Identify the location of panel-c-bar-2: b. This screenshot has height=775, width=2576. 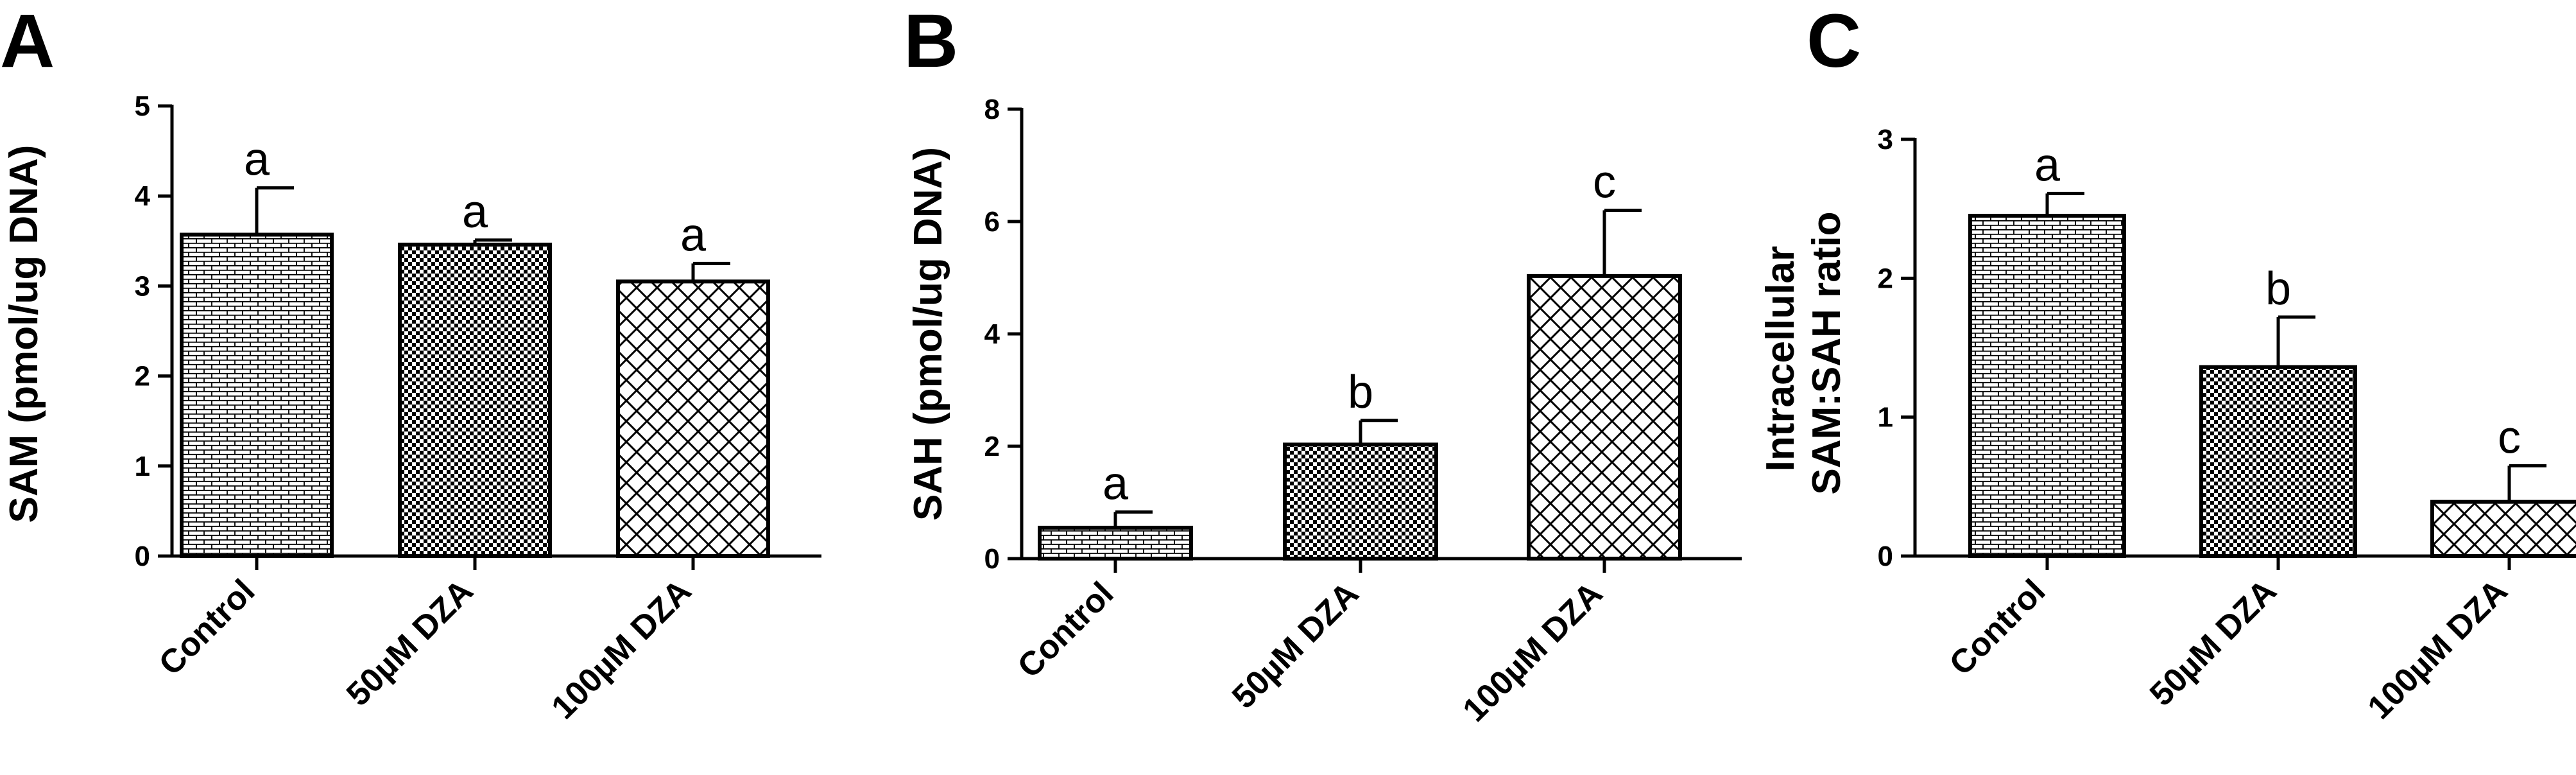
(2278, 411).